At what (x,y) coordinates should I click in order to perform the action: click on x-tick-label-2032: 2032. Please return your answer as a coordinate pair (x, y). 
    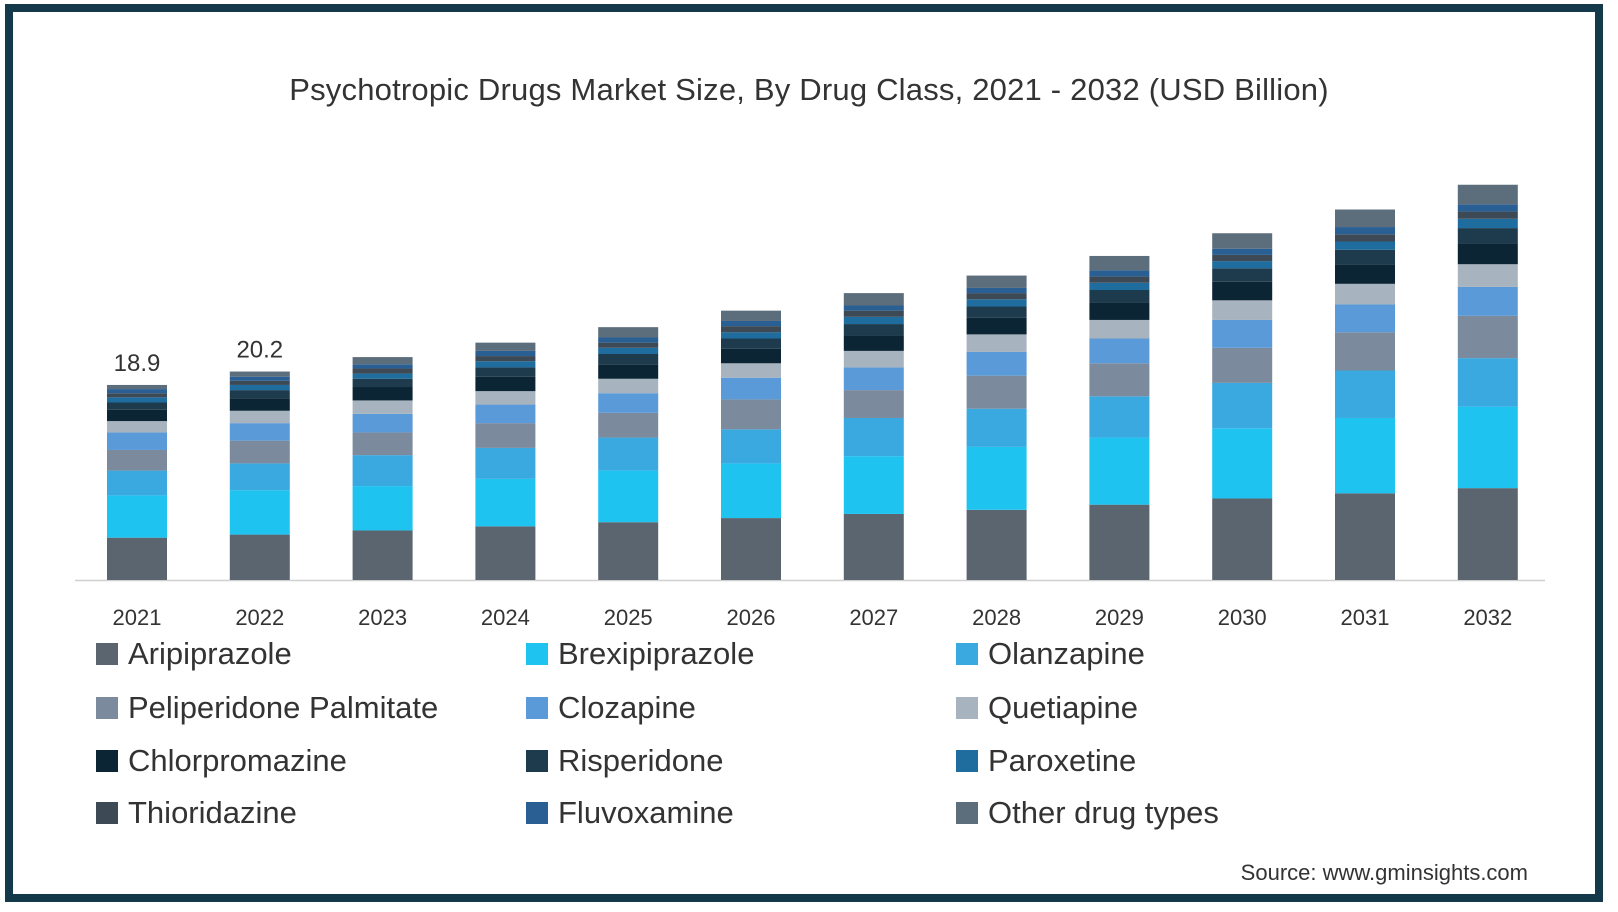
    Looking at the image, I should click on (1487, 617).